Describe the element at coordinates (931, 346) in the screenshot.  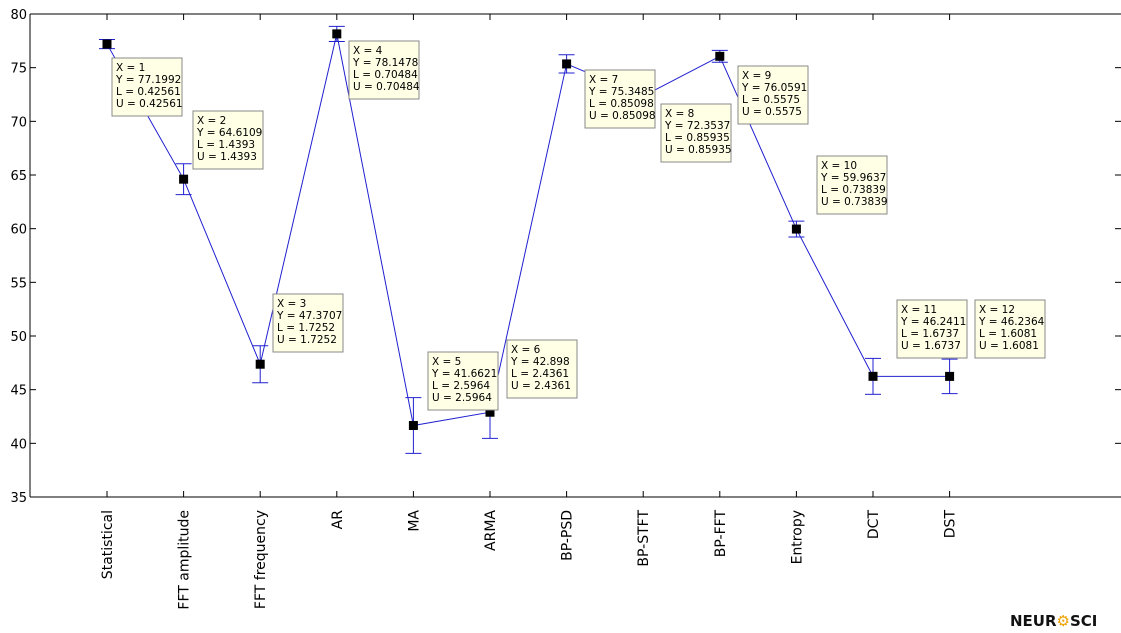
I see `datatip-line: U = 1.6737` at that location.